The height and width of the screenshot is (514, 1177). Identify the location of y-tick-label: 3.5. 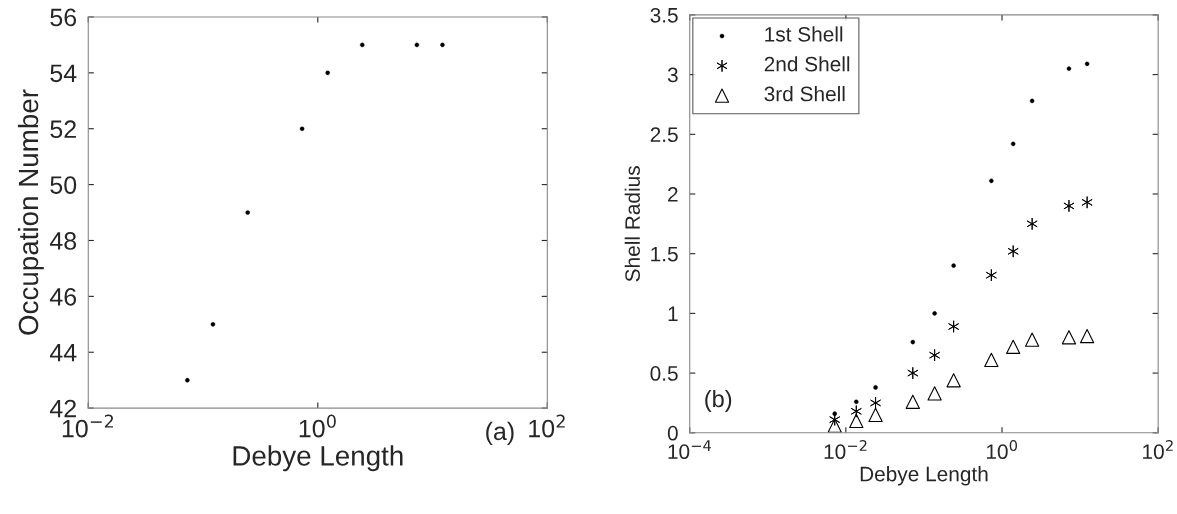
(664, 15).